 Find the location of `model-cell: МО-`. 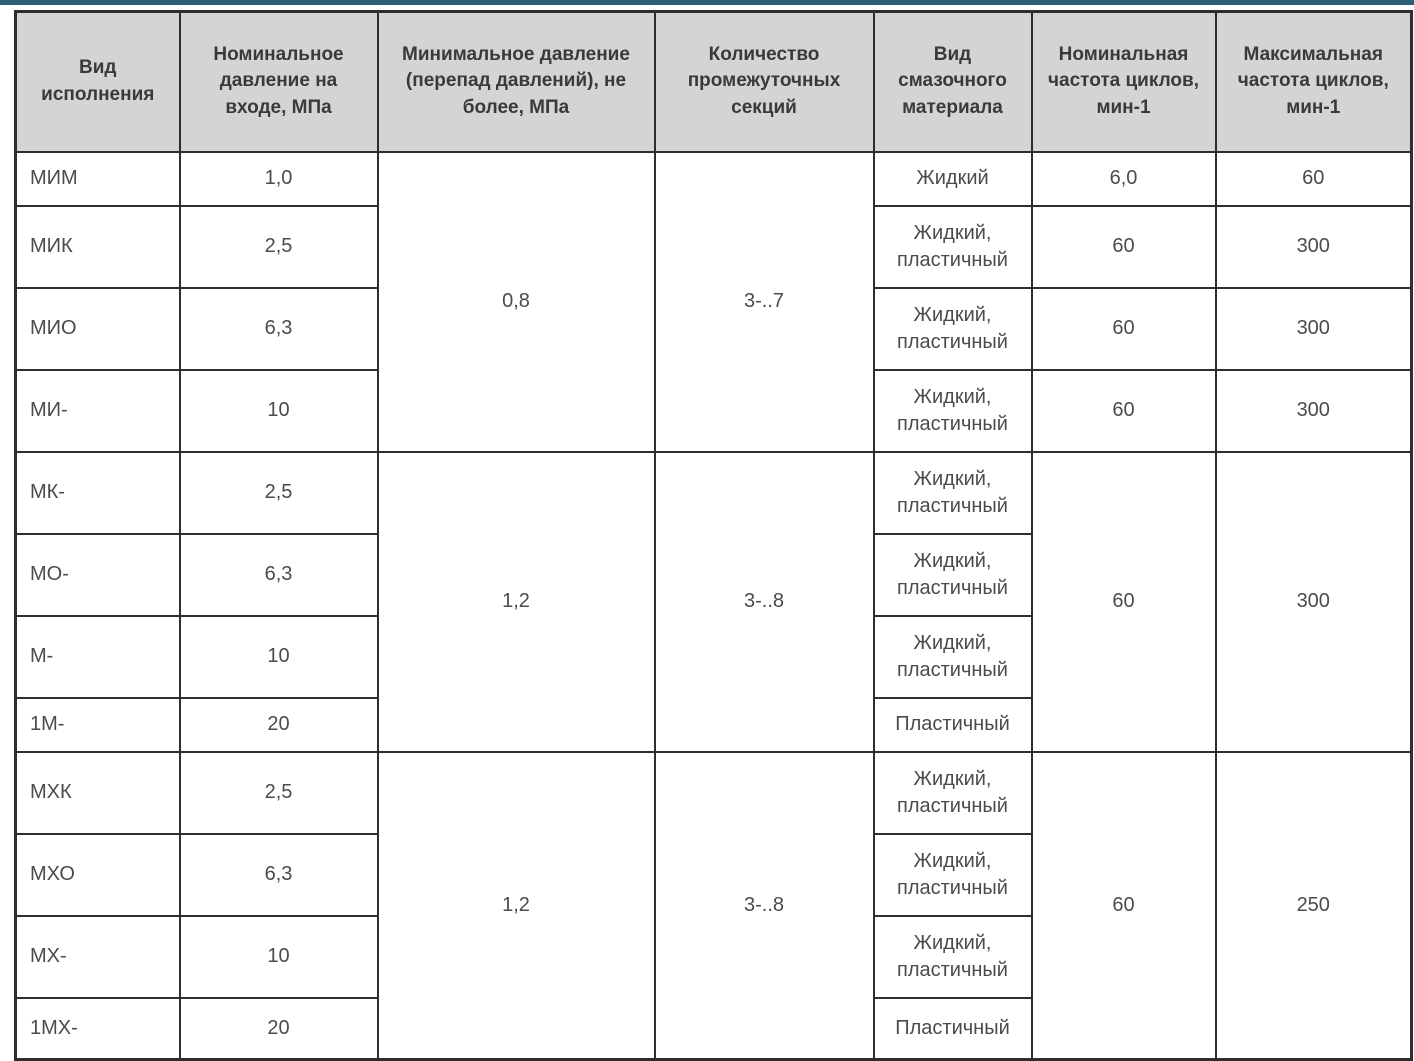

model-cell: МО- is located at coordinates (97, 574).